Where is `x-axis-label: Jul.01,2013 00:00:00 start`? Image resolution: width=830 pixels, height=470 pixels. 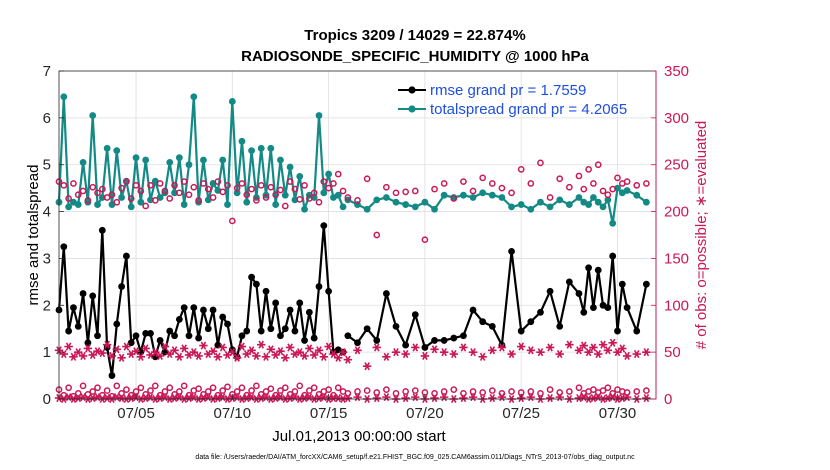
x-axis-label: Jul.01,2013 00:00:00 start is located at coordinates (359, 436).